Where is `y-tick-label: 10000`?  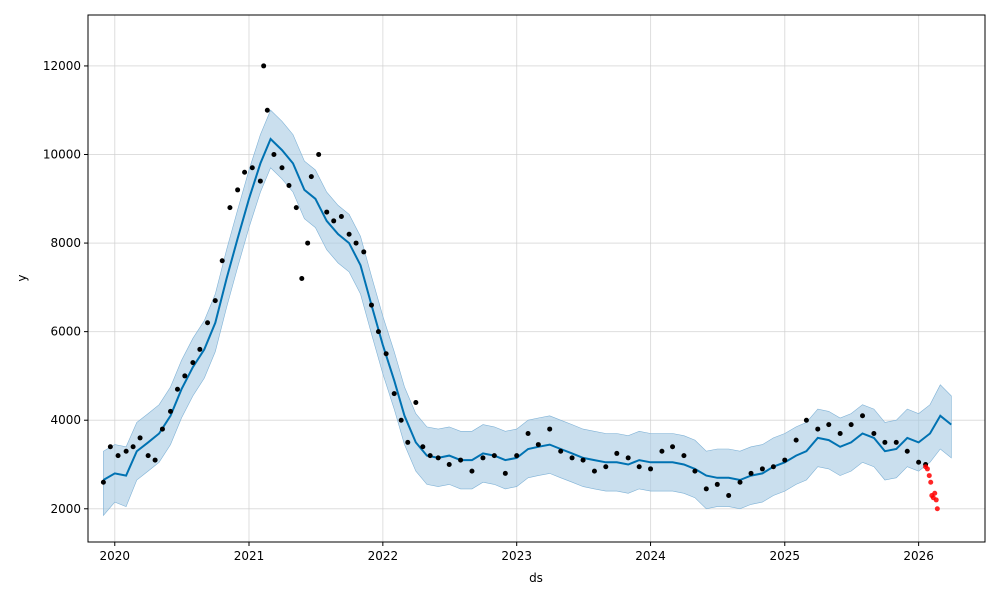
y-tick-label: 10000 is located at coordinates (62, 155).